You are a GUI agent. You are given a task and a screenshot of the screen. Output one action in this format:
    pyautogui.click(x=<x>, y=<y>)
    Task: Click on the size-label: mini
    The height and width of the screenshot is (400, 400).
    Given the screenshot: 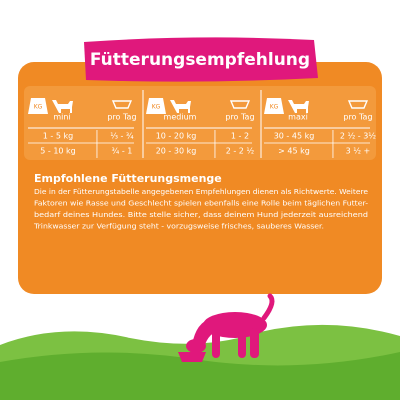 What is the action you would take?
    pyautogui.click(x=61, y=117)
    